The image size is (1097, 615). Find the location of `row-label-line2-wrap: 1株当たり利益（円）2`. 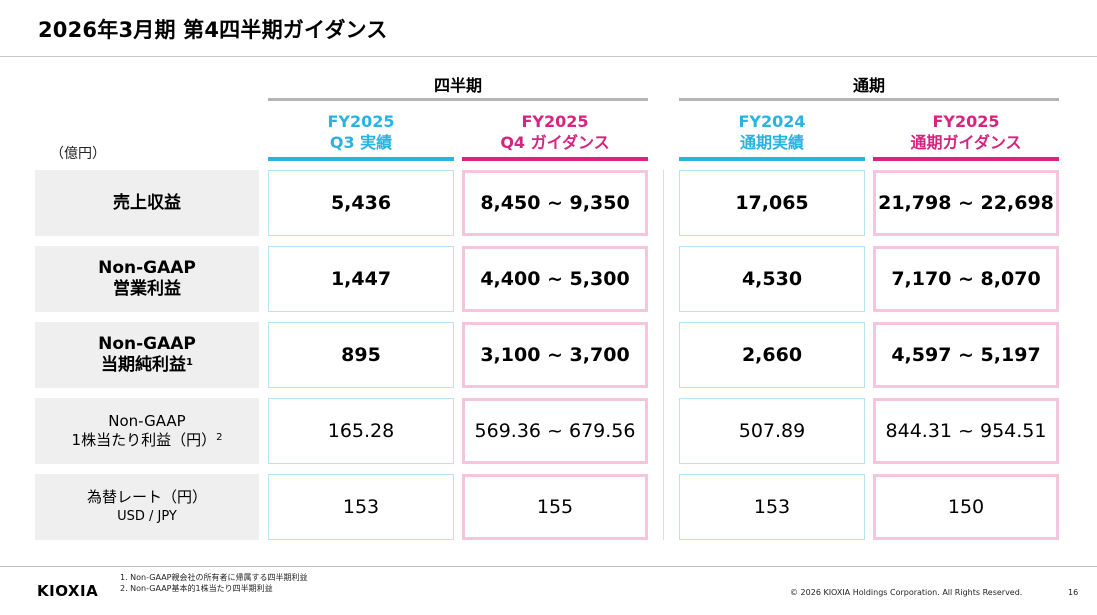

row-label-line2-wrap: 1株当たり利益（円）2 is located at coordinates (147, 440).